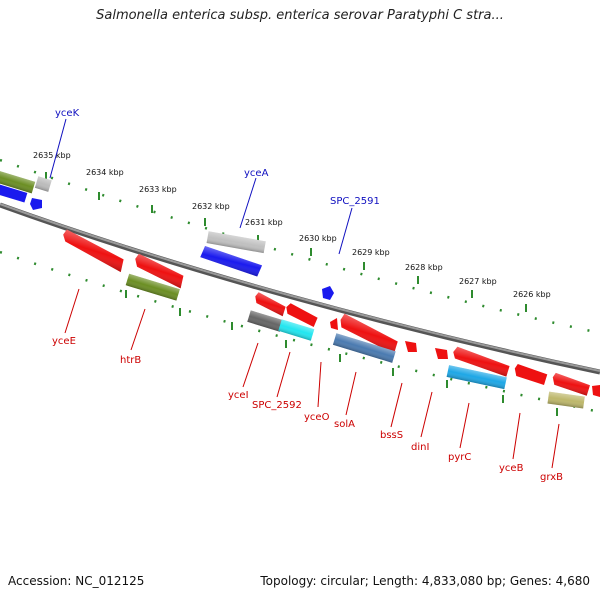  What do you see at coordinates (344, 424) in the screenshot?
I see `gene-label-solA: solA` at bounding box center [344, 424].